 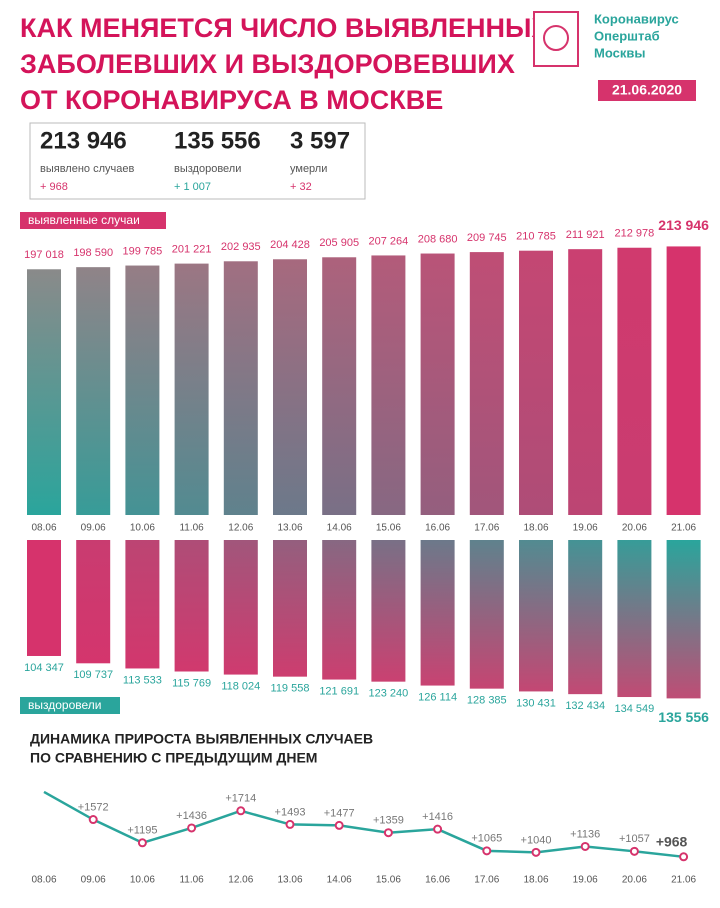 What do you see at coordinates (320, 140) in the screenshot?
I see `stat-value: 3 597` at bounding box center [320, 140].